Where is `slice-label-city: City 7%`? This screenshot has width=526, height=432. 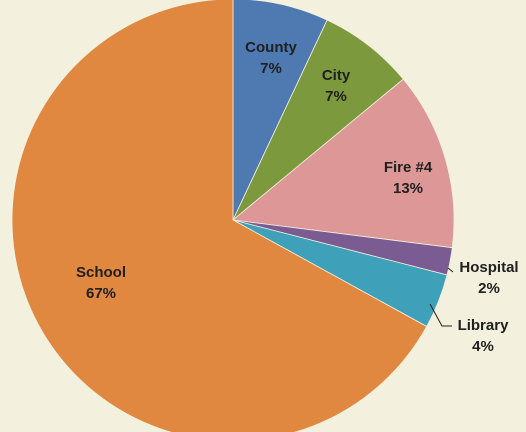
slice-label-city: City 7% is located at coordinates (336, 86).